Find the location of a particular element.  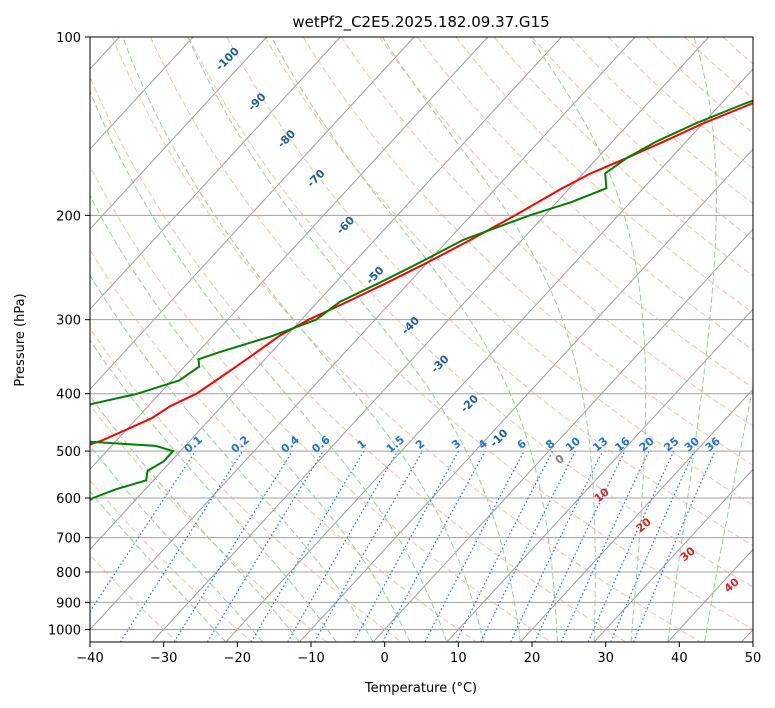

y-tick-label: 500 is located at coordinates (68, 452).